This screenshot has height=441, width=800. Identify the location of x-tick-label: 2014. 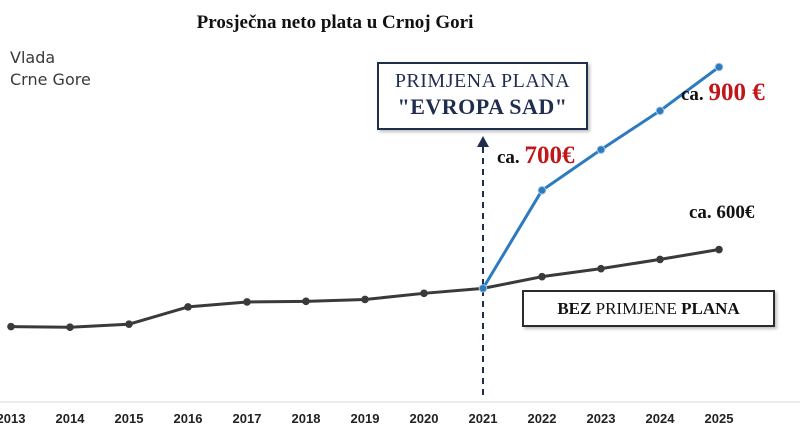
(71, 418).